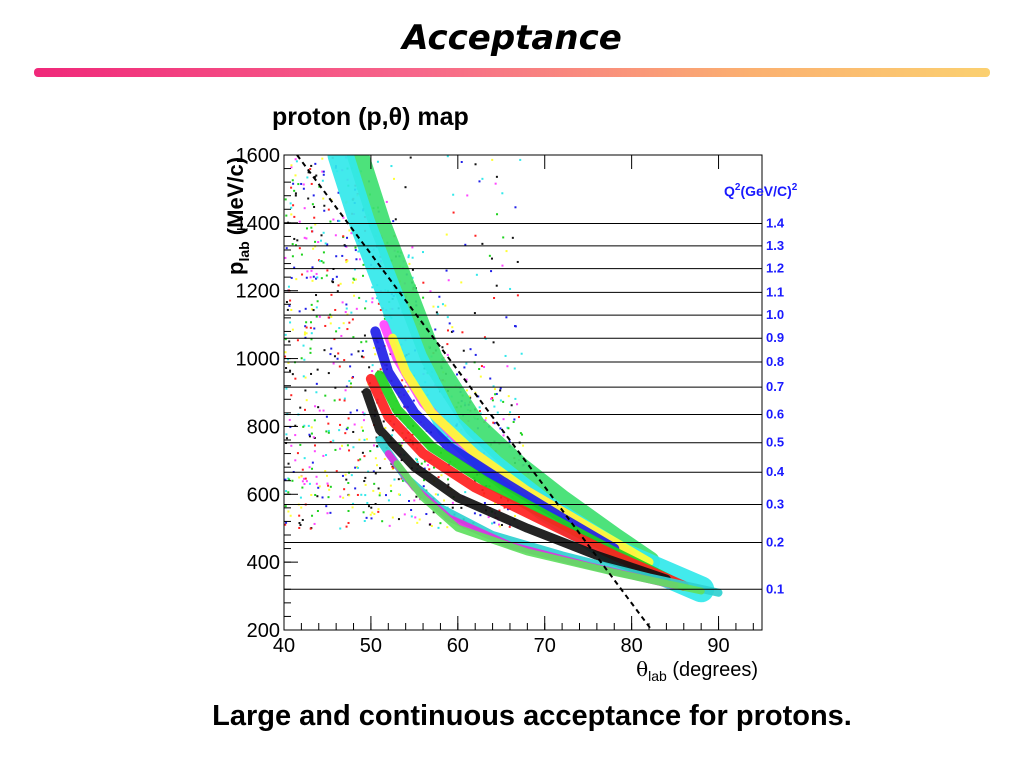 Image resolution: width=1024 pixels, height=768 pixels. I want to click on q2-label: 0.3, so click(775, 503).